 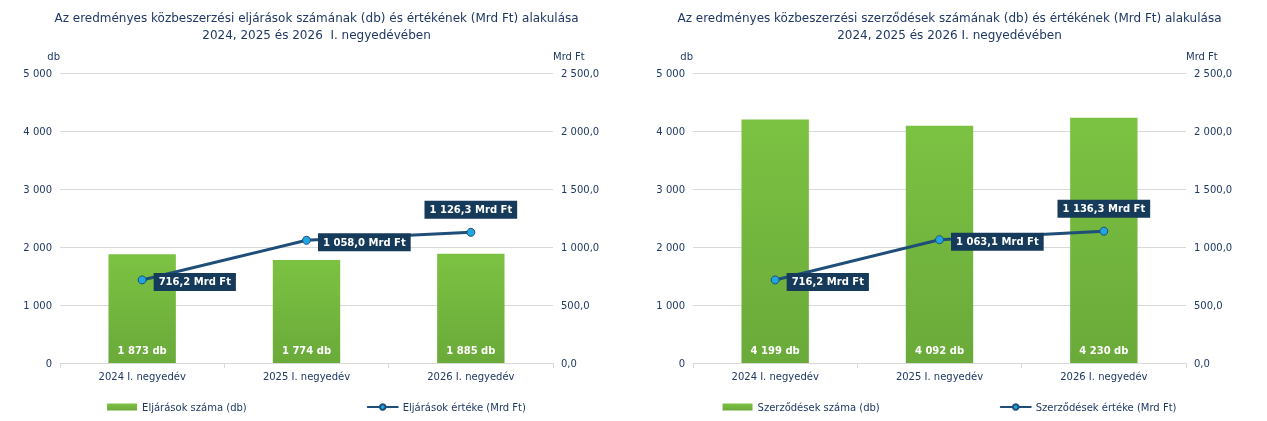 What do you see at coordinates (316, 26) in the screenshot?
I see `chart-title: Az eredményes közbeszerzési eljárások számának (db) és értékének (Mrd Ft) alakulása 2024, 2025 és 2026 I. negyedévében` at bounding box center [316, 26].